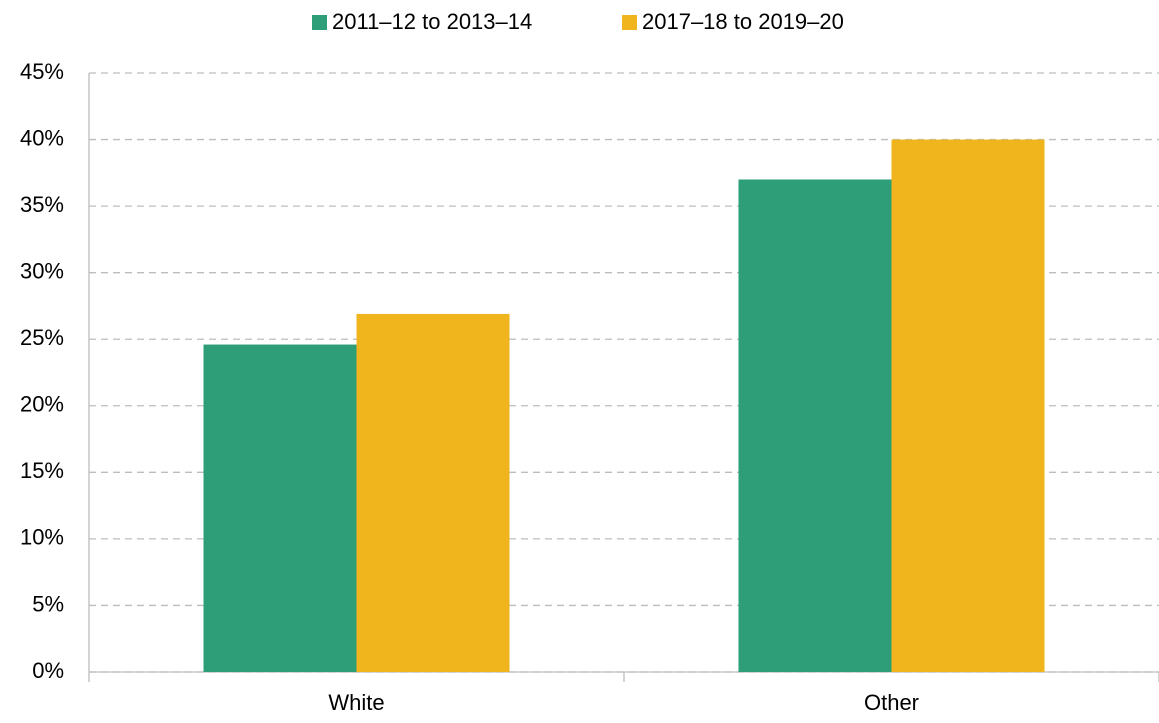 Image resolution: width=1159 pixels, height=723 pixels. I want to click on legend-label: 2011–12 to 2013–14, so click(432, 21).